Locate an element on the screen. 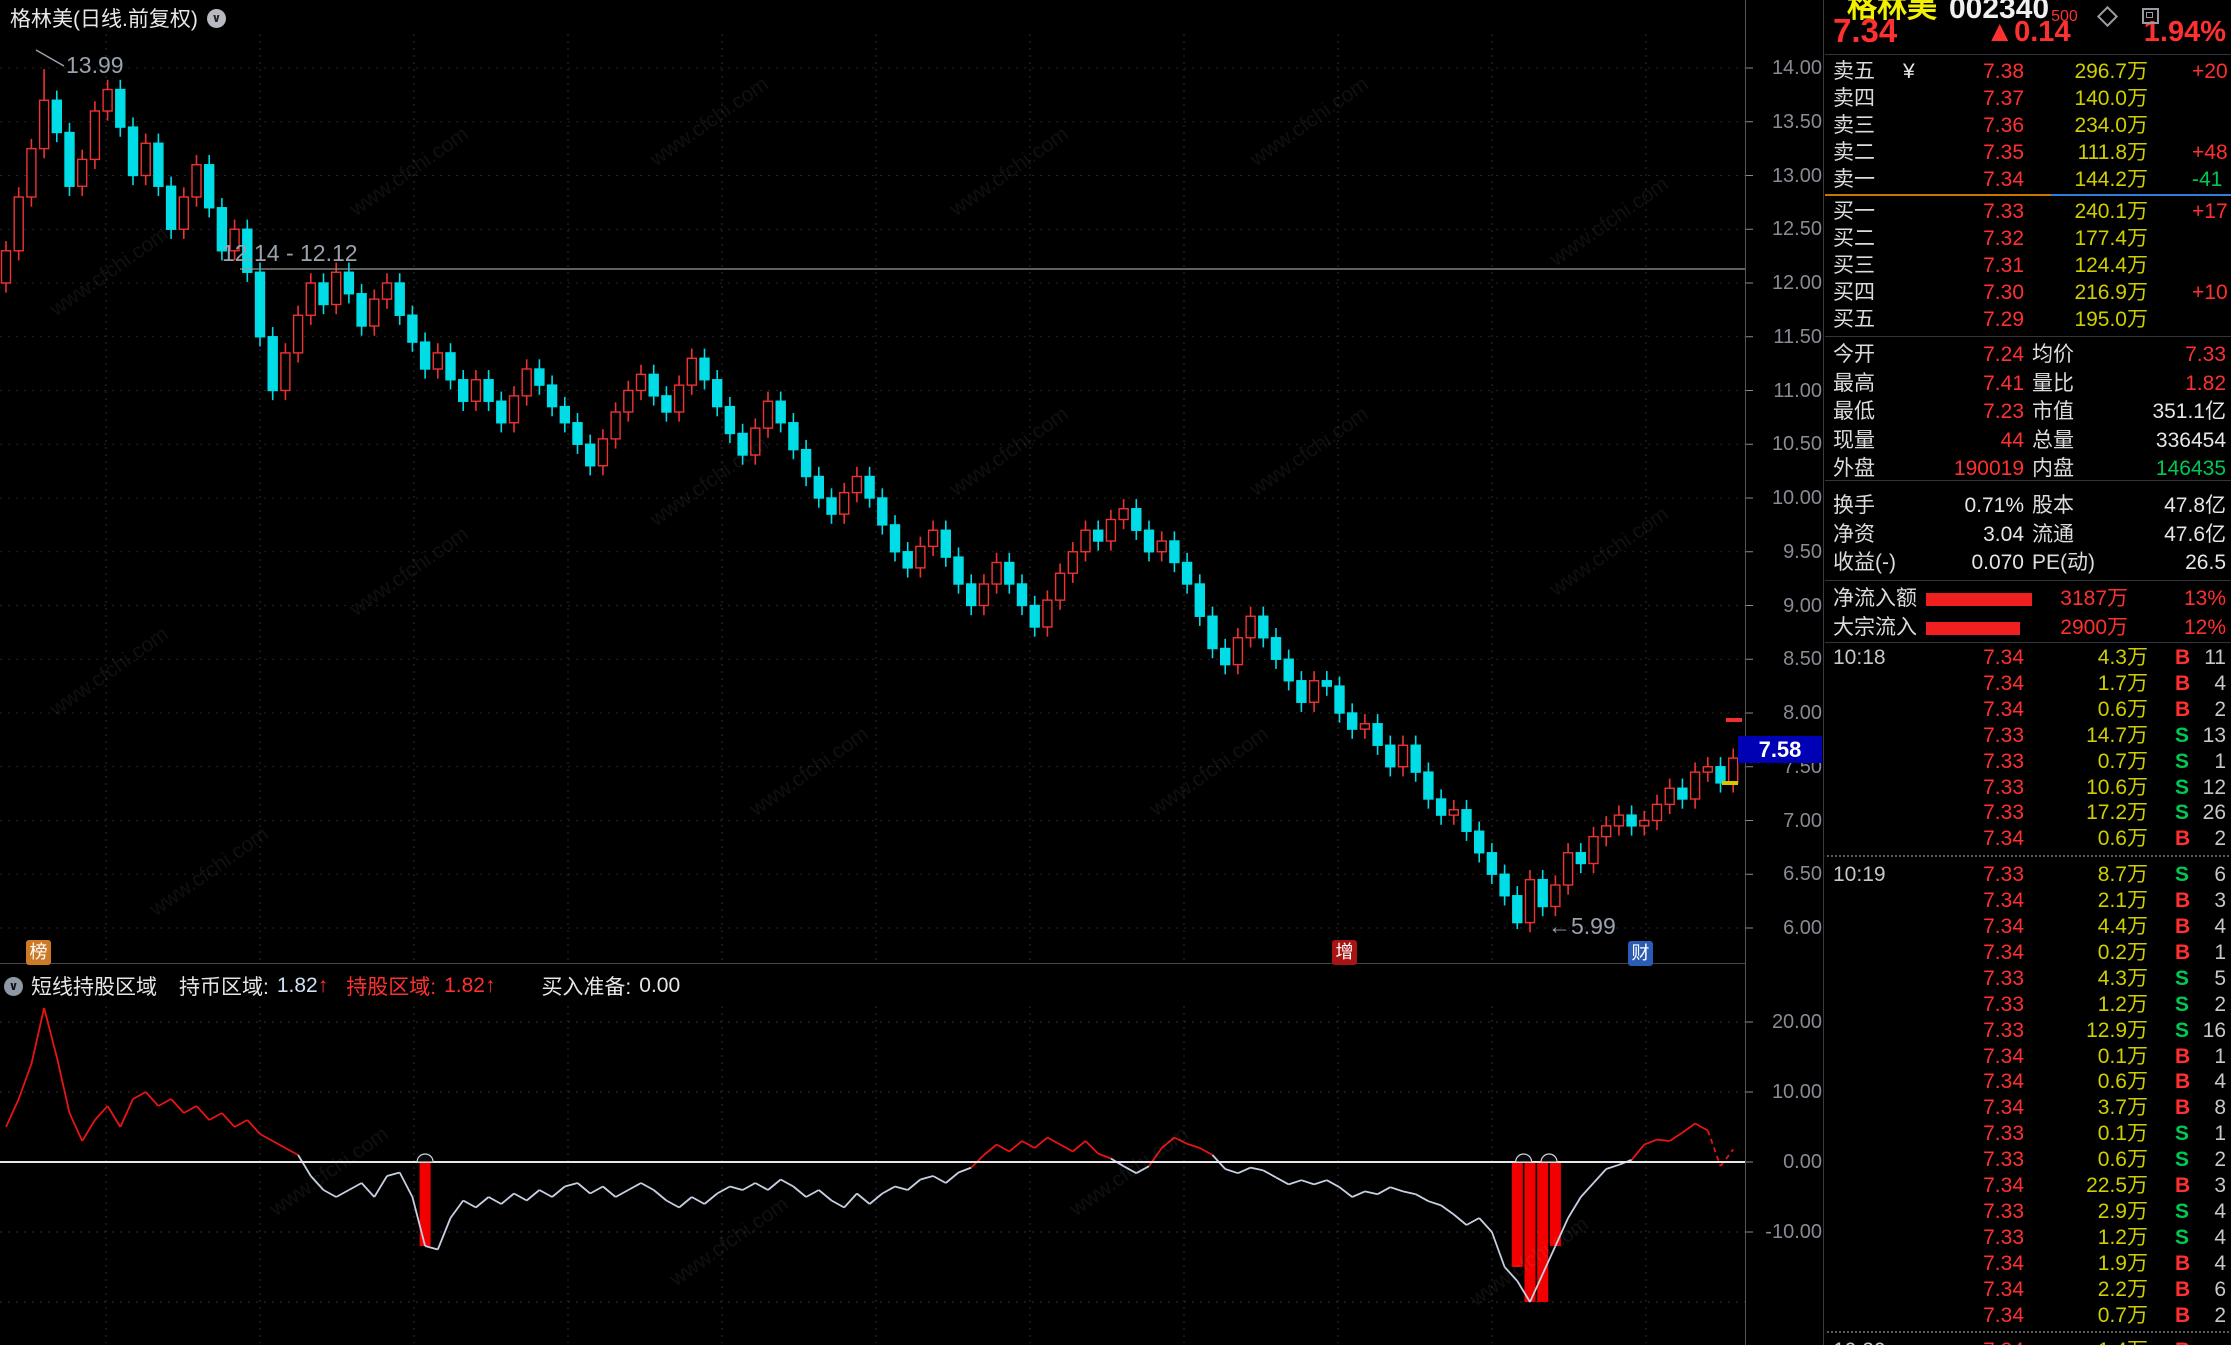 The height and width of the screenshot is (1345, 2231). increase-badge: 增 is located at coordinates (1344, 952).